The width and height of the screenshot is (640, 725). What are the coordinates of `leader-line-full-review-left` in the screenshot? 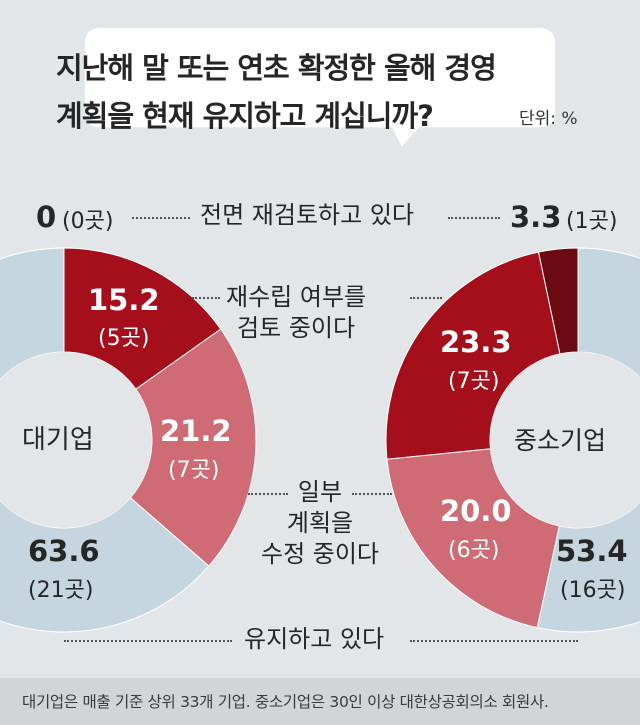 It's located at (161, 218).